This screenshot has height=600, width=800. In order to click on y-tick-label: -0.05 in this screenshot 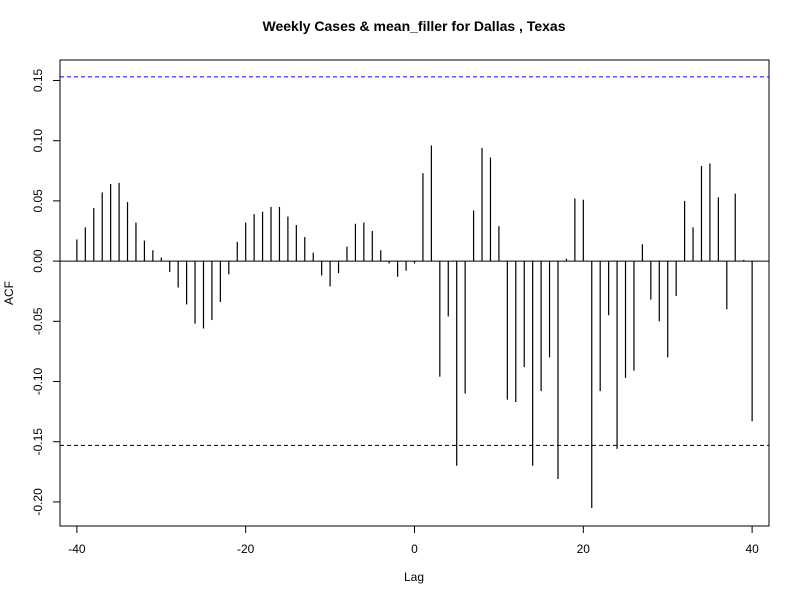, I will do `click(38, 321)`.